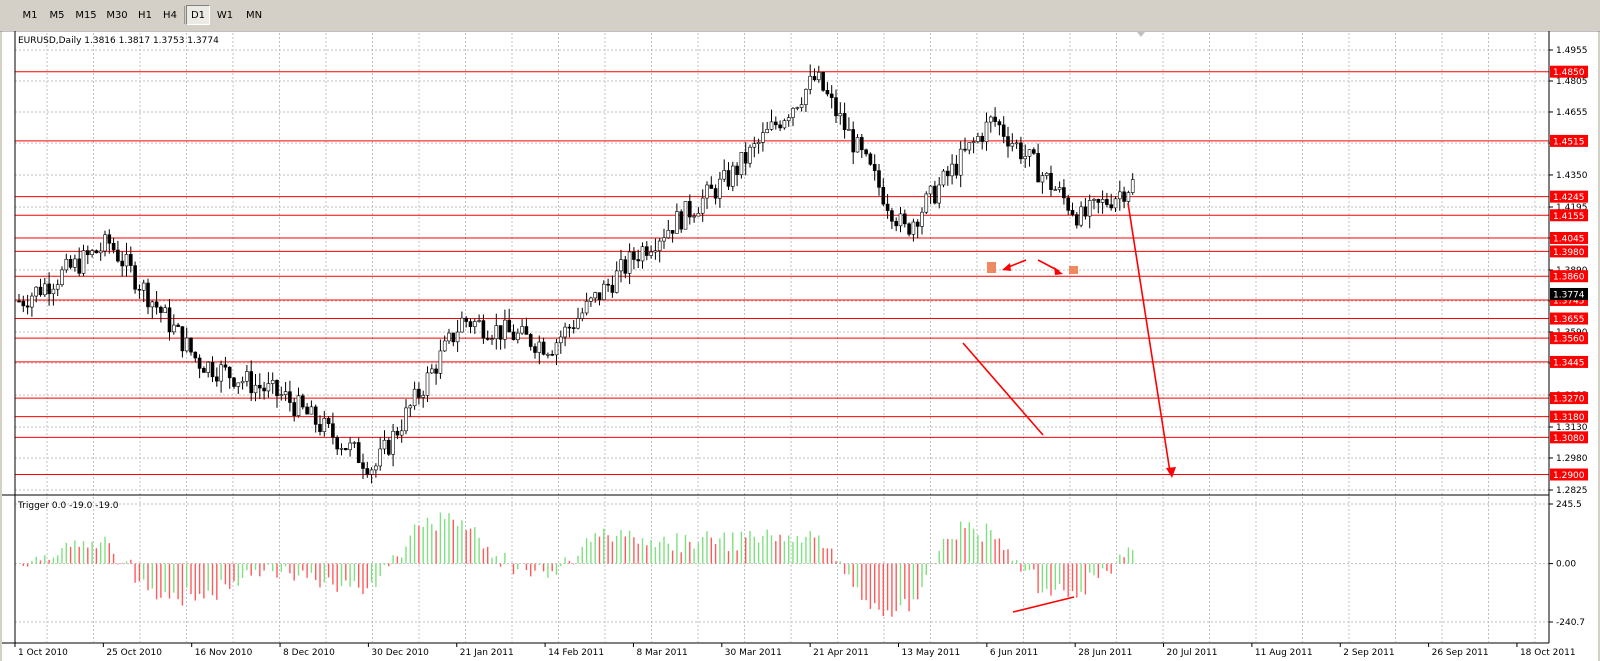 Image resolution: width=1600 pixels, height=661 pixels. Describe the element at coordinates (254, 15) in the screenshot. I see `tf-button-mn: MN` at that location.